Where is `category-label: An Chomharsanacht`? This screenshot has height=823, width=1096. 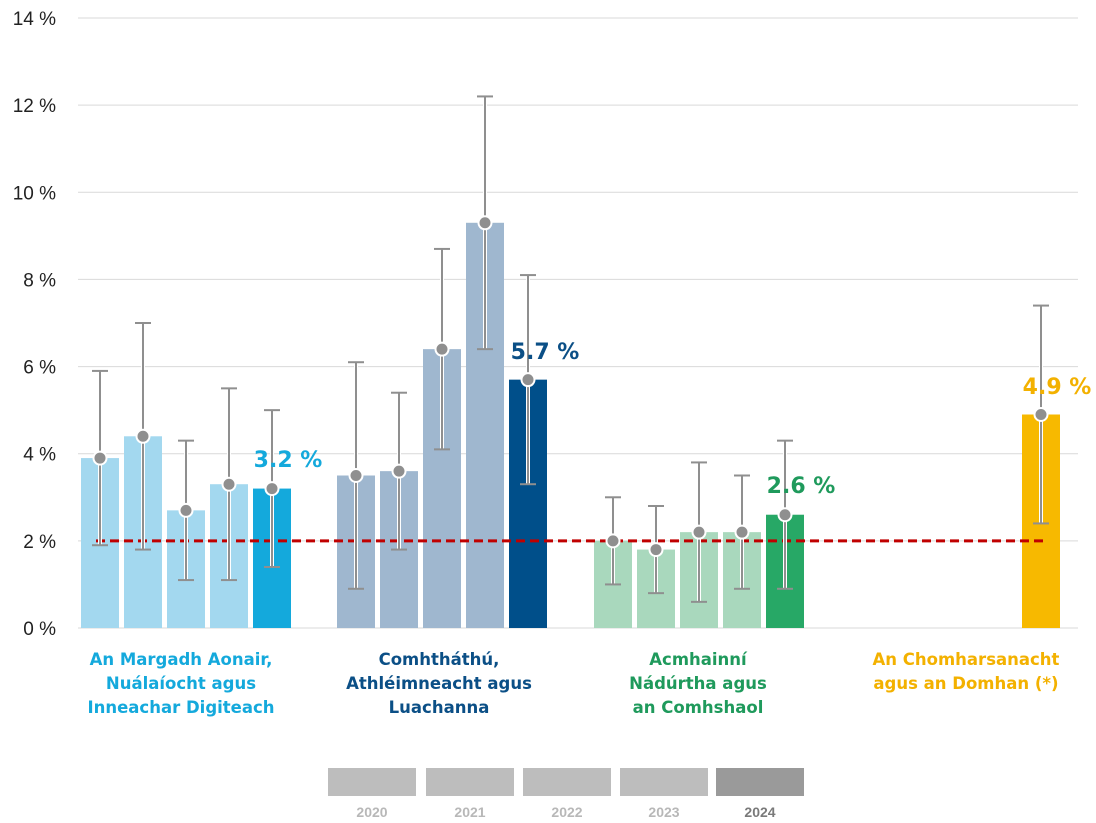
category-label: An Chomharsanacht is located at coordinates (966, 659).